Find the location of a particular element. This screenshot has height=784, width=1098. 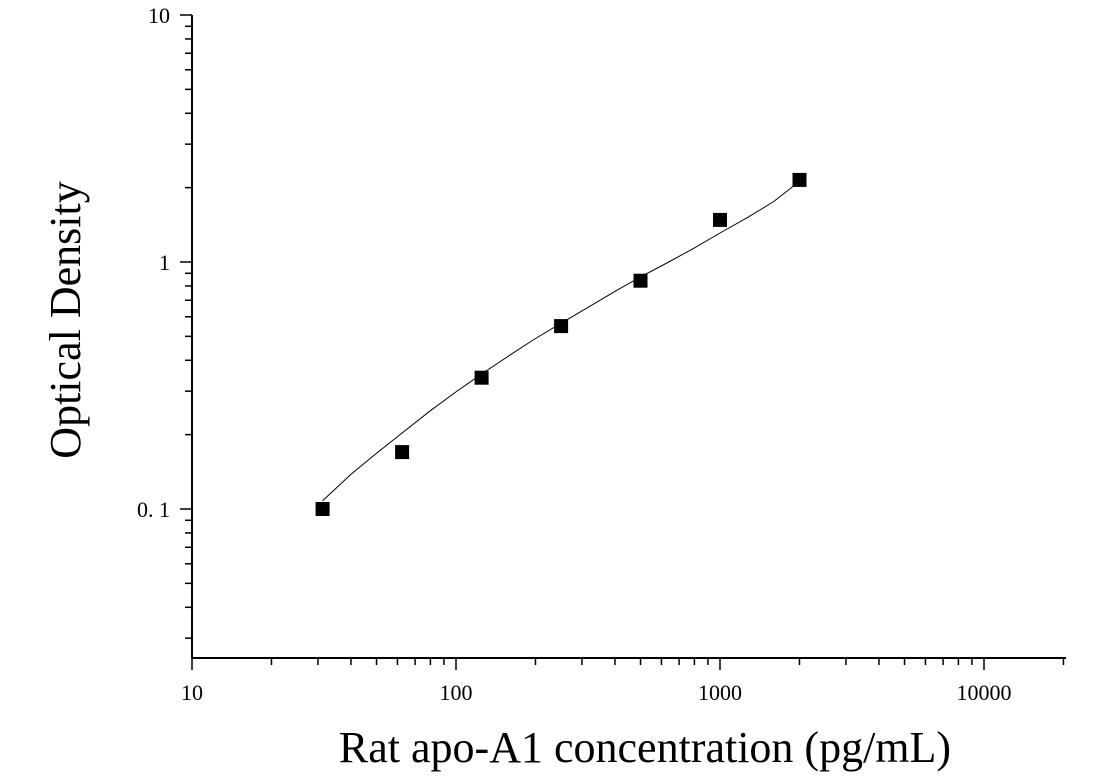

y-tick-label: 0. 1 is located at coordinates (153, 509).